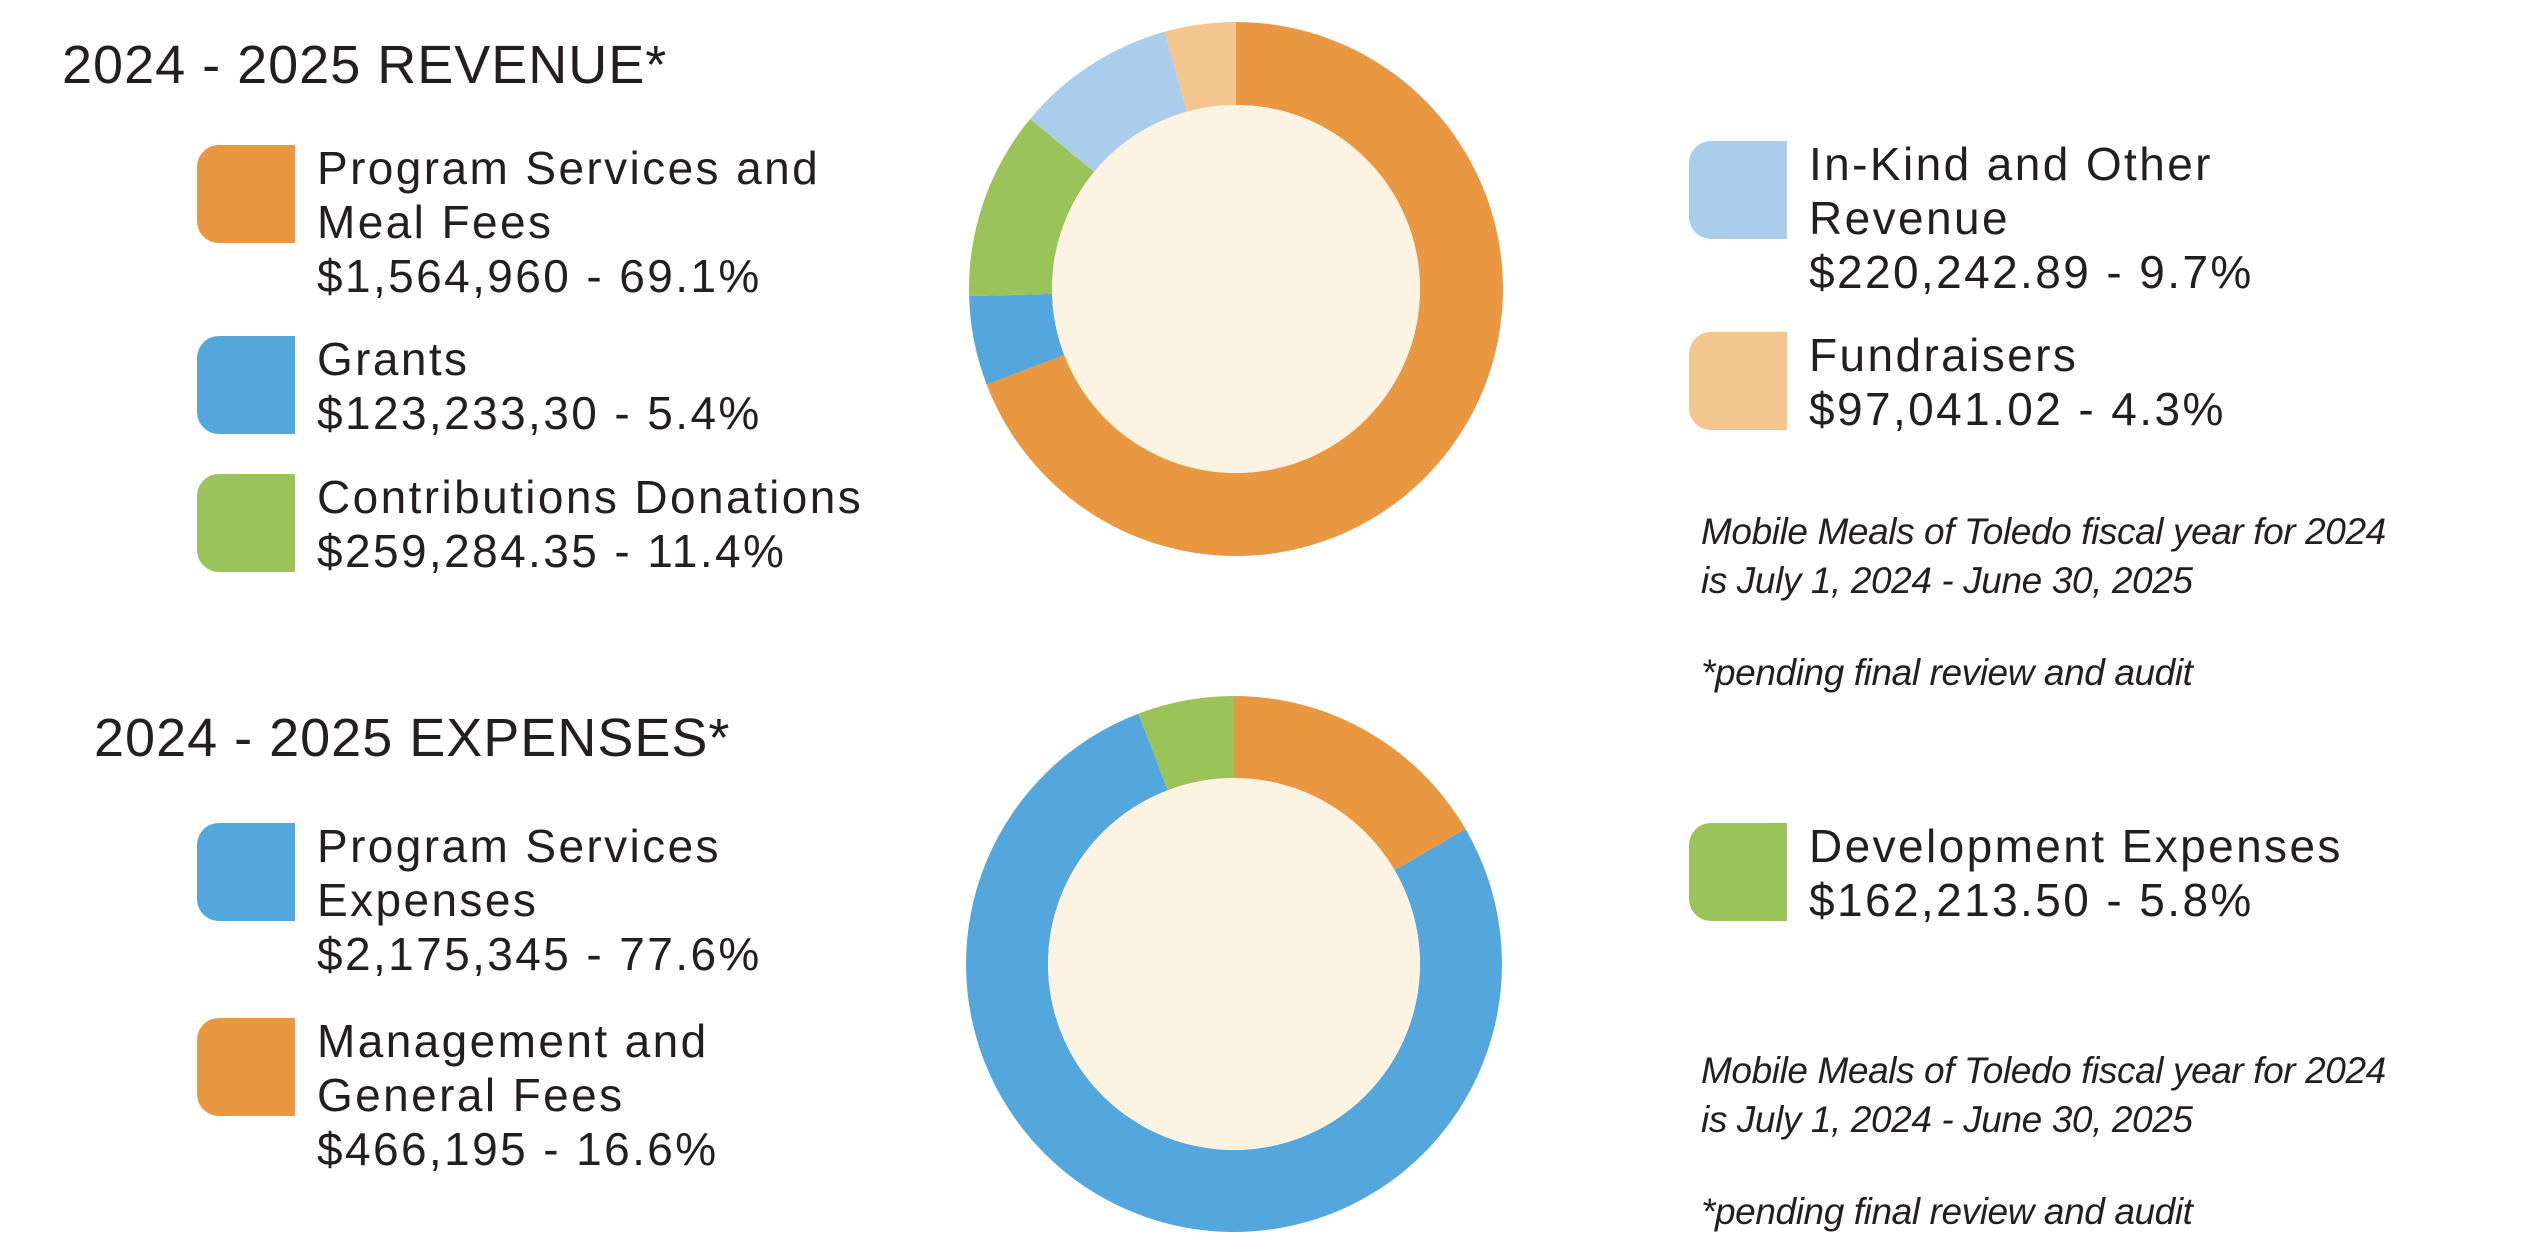 The width and height of the screenshot is (2546, 1258). Describe the element at coordinates (1032, 207) in the screenshot. I see `donut-slice-contributions-donations` at that location.